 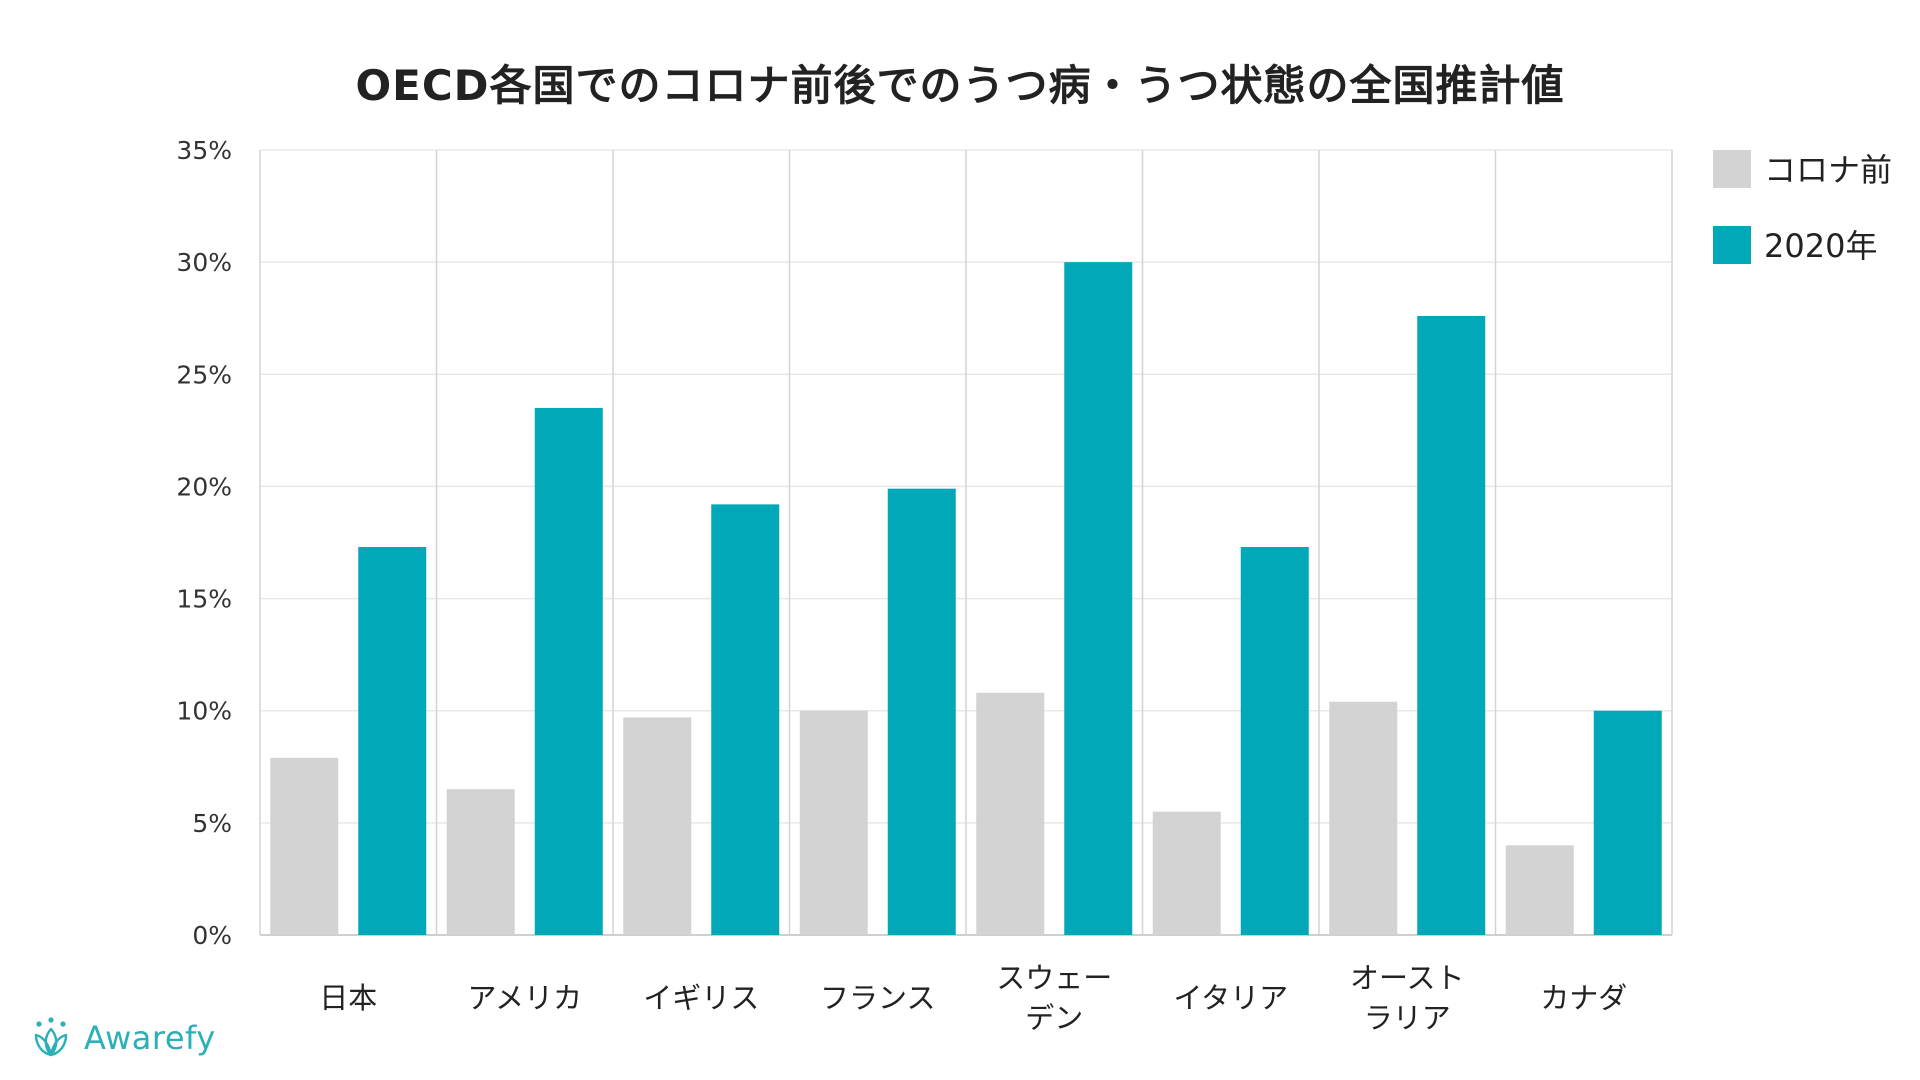 What do you see at coordinates (204, 486) in the screenshot?
I see `y-tick-label: 20%` at bounding box center [204, 486].